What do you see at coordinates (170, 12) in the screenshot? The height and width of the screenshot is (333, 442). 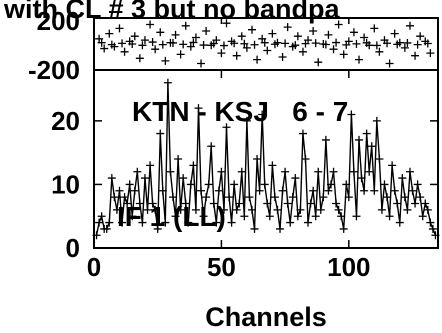 I see `chart-title: r with CL # 3 but no bandpa` at bounding box center [170, 12].